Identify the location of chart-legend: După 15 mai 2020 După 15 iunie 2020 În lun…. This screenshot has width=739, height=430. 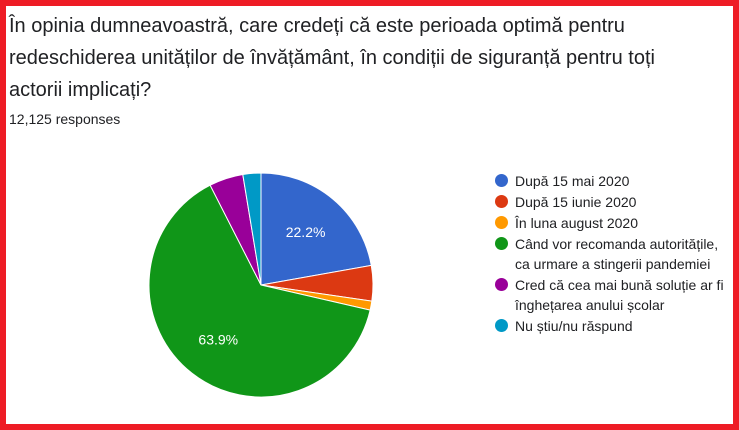
(610, 254).